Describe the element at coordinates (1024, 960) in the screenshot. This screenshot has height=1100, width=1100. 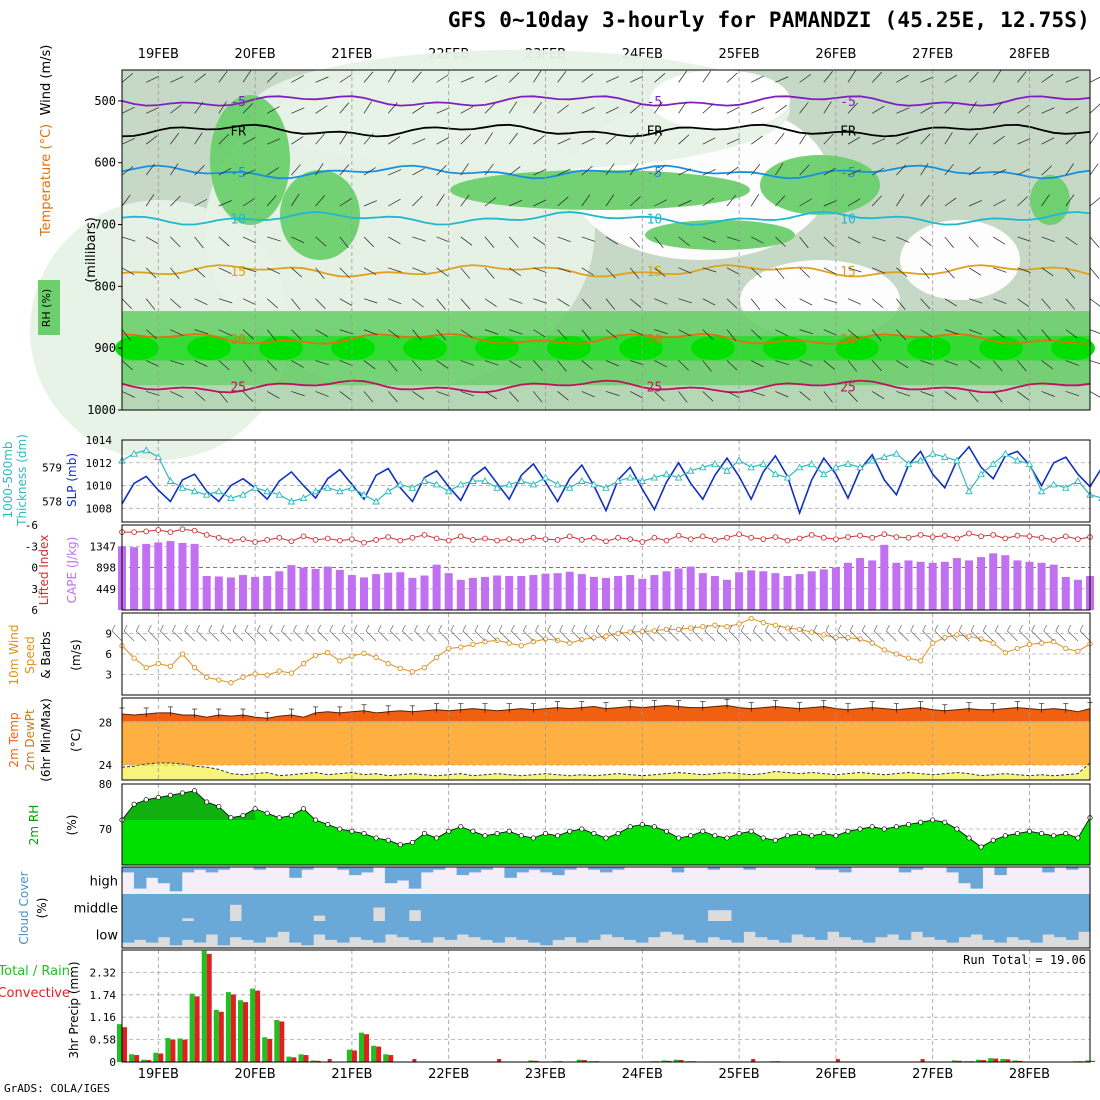
I see `precip-run-total: Run Total = 19.06` at that location.